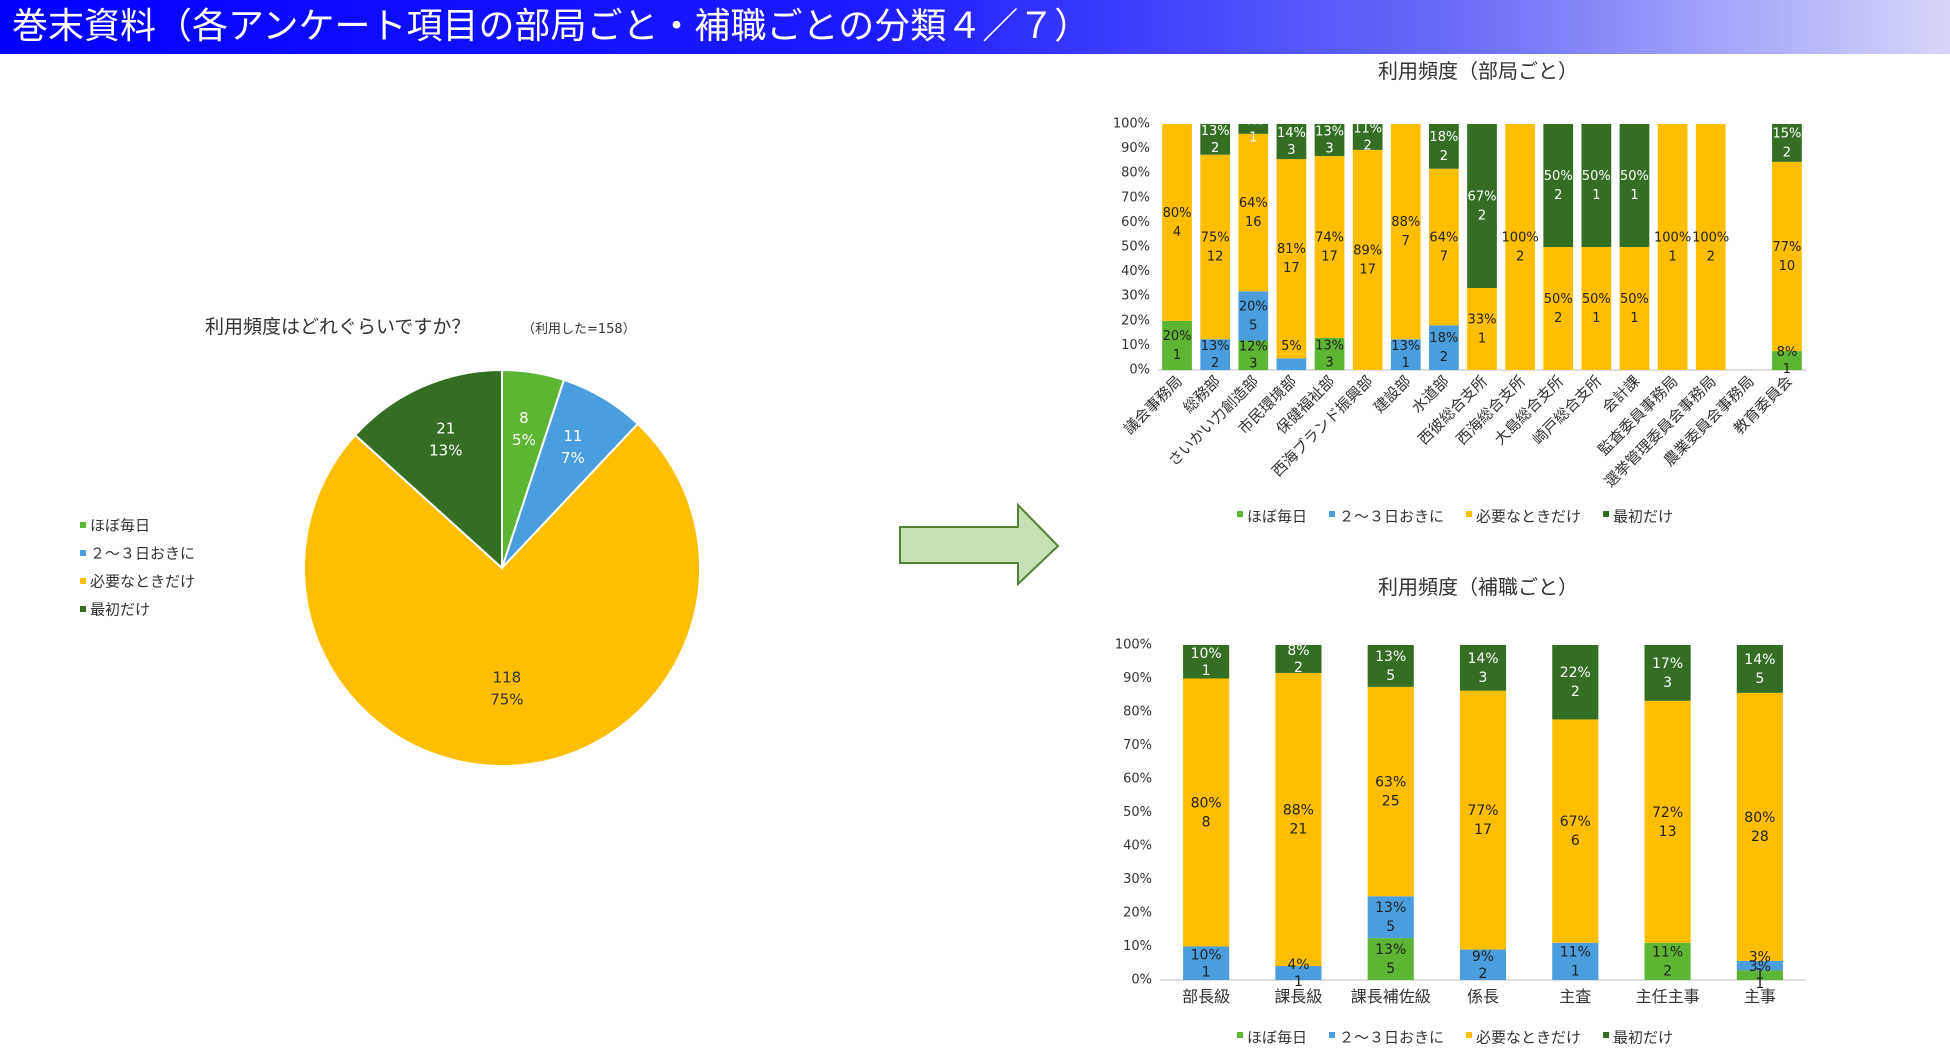 The image size is (1950, 1055). I want to click on bar-percent-label: 72%, so click(1667, 813).